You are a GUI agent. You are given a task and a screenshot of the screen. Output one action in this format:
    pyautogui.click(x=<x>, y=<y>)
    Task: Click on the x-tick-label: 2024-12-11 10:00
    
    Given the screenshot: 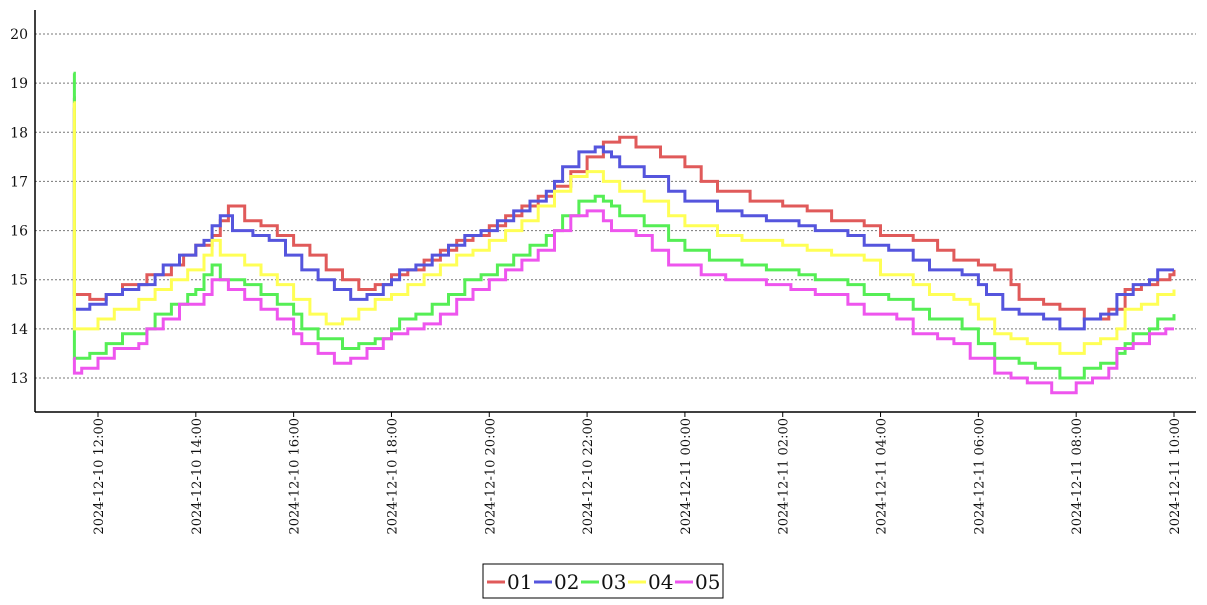 What is the action you would take?
    pyautogui.click(x=1175, y=476)
    